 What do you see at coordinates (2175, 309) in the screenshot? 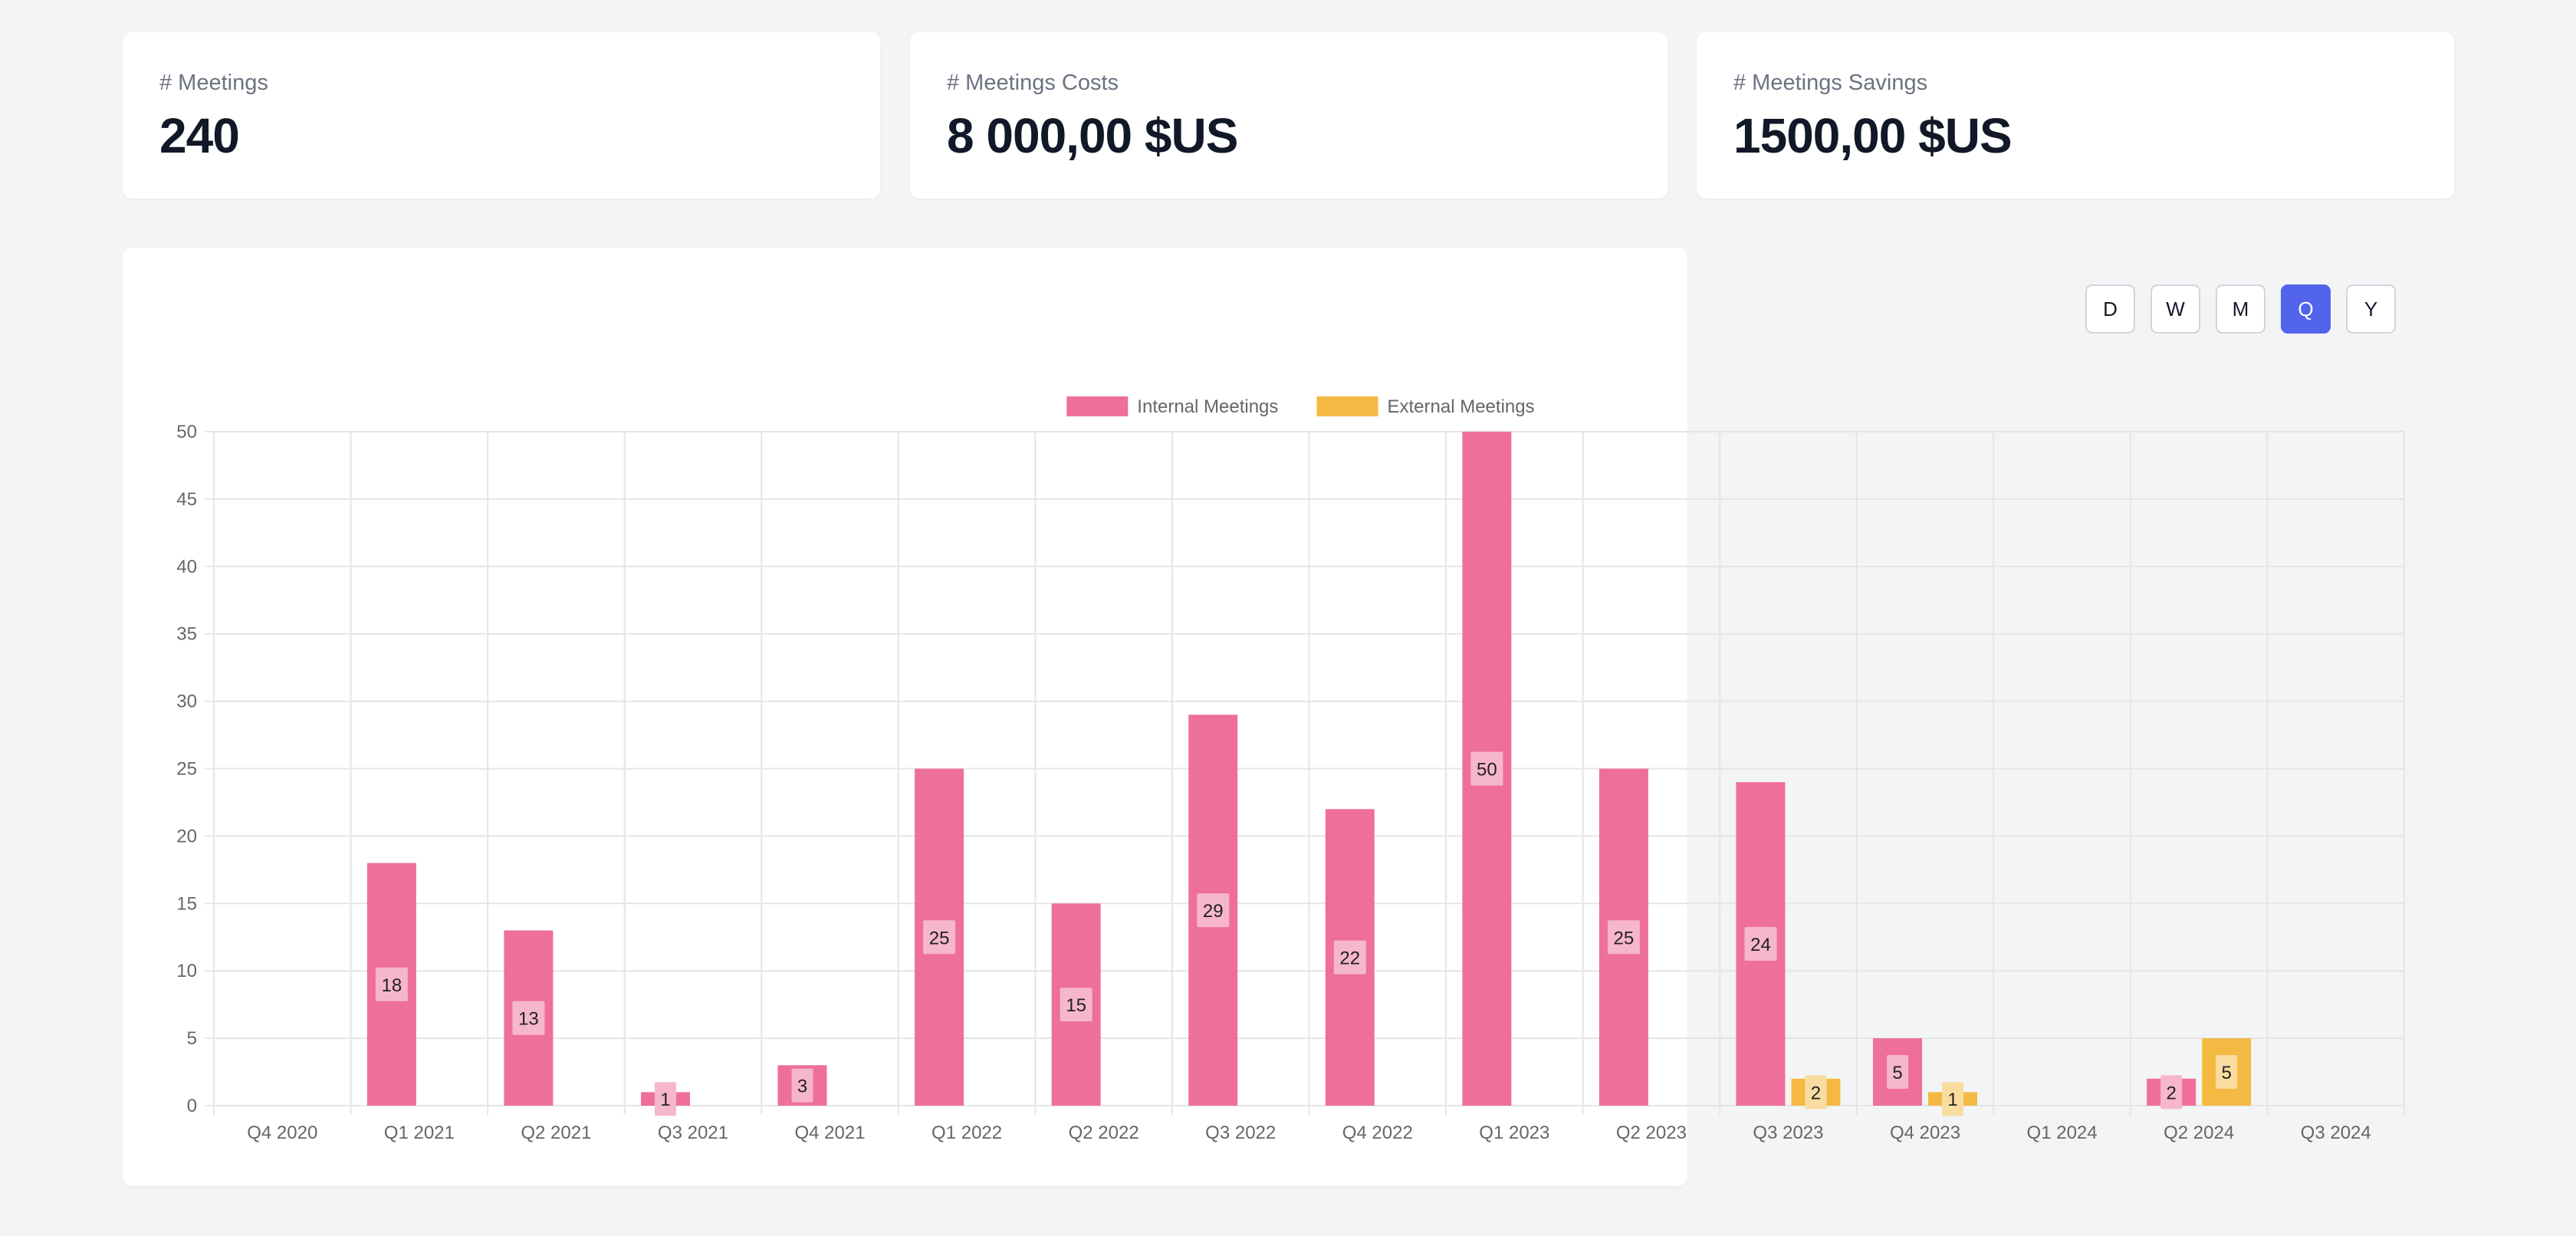
I see `period-button-week: W` at bounding box center [2175, 309].